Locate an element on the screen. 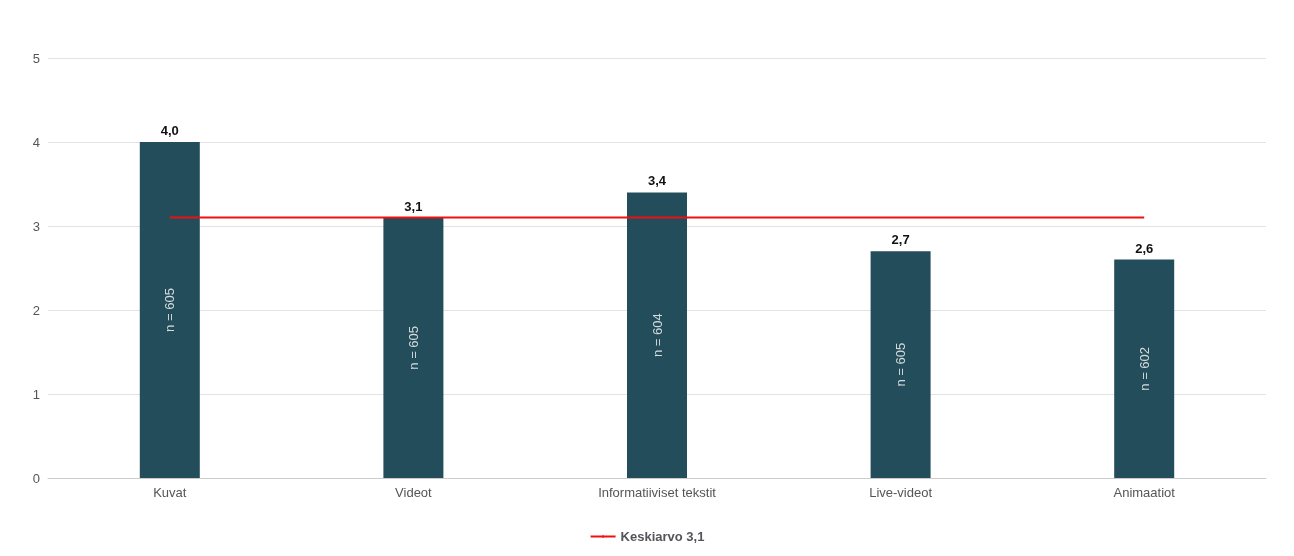  data-label: 3,4 is located at coordinates (657, 181).